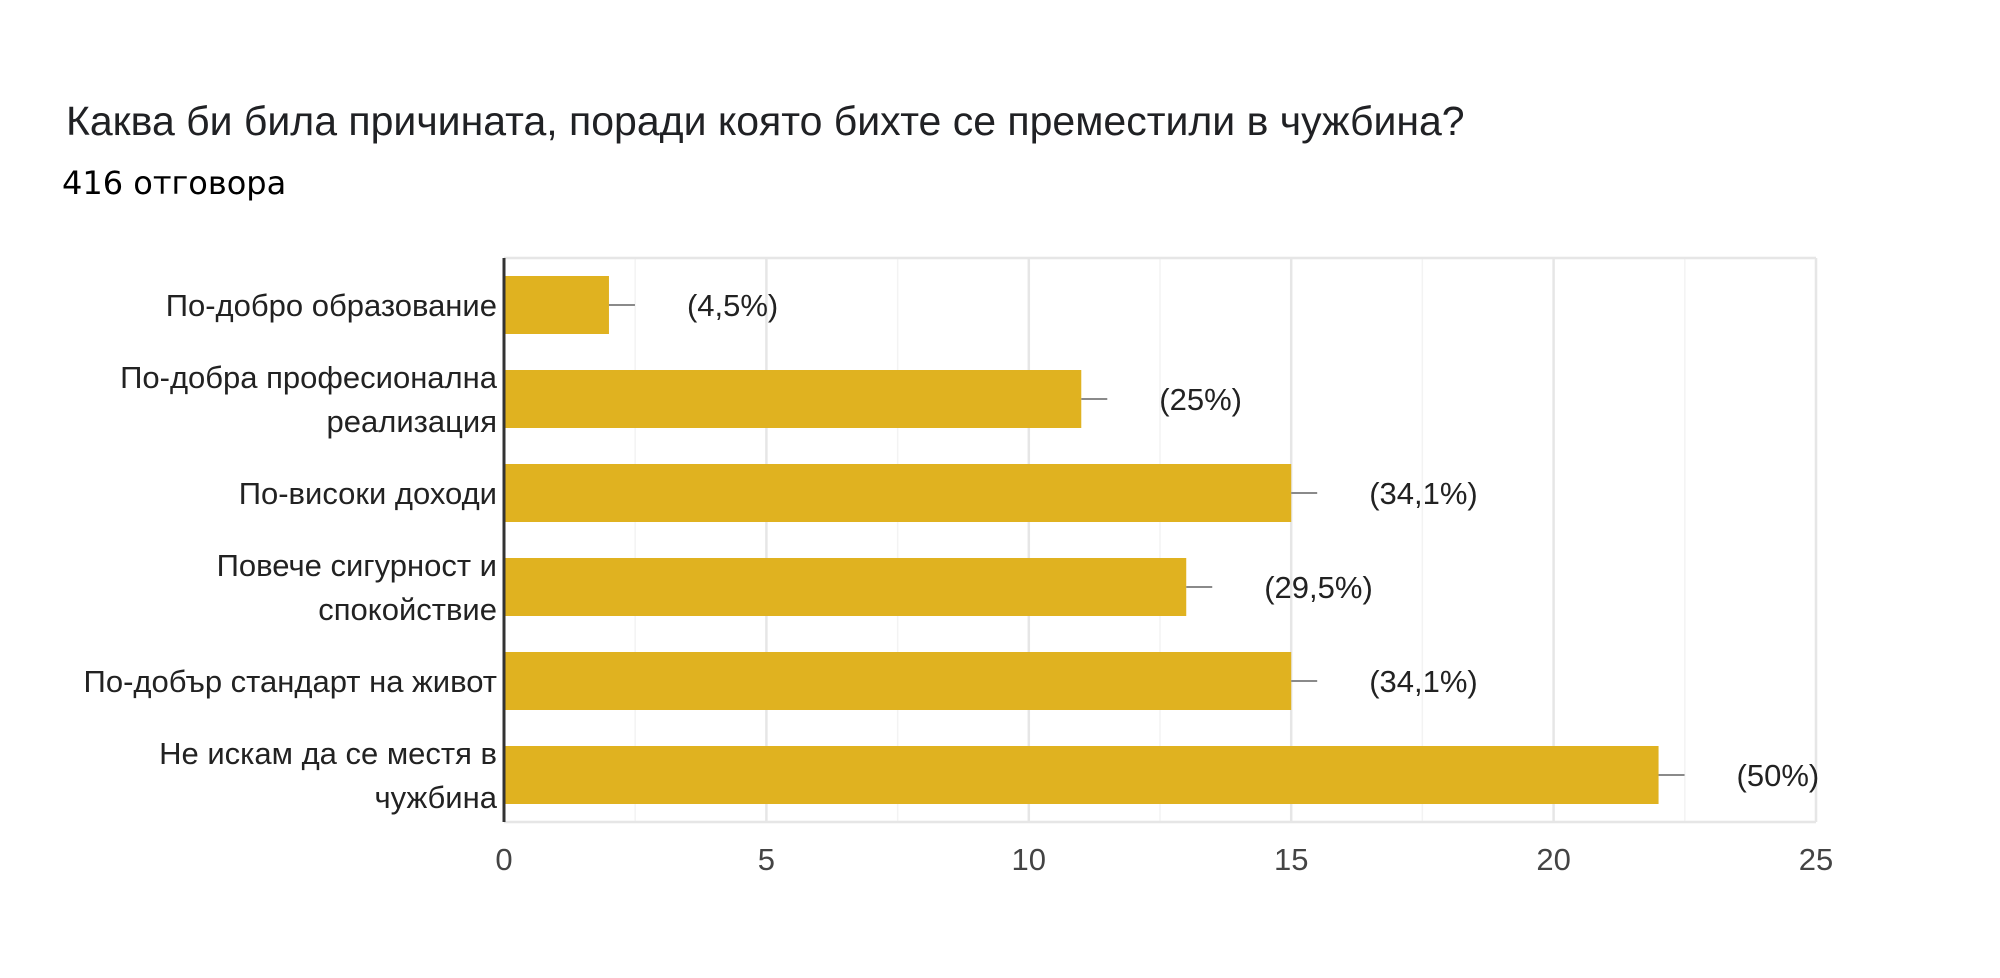  Describe the element at coordinates (309, 377) in the screenshot. I see `category-label: По-добра професионална` at that location.